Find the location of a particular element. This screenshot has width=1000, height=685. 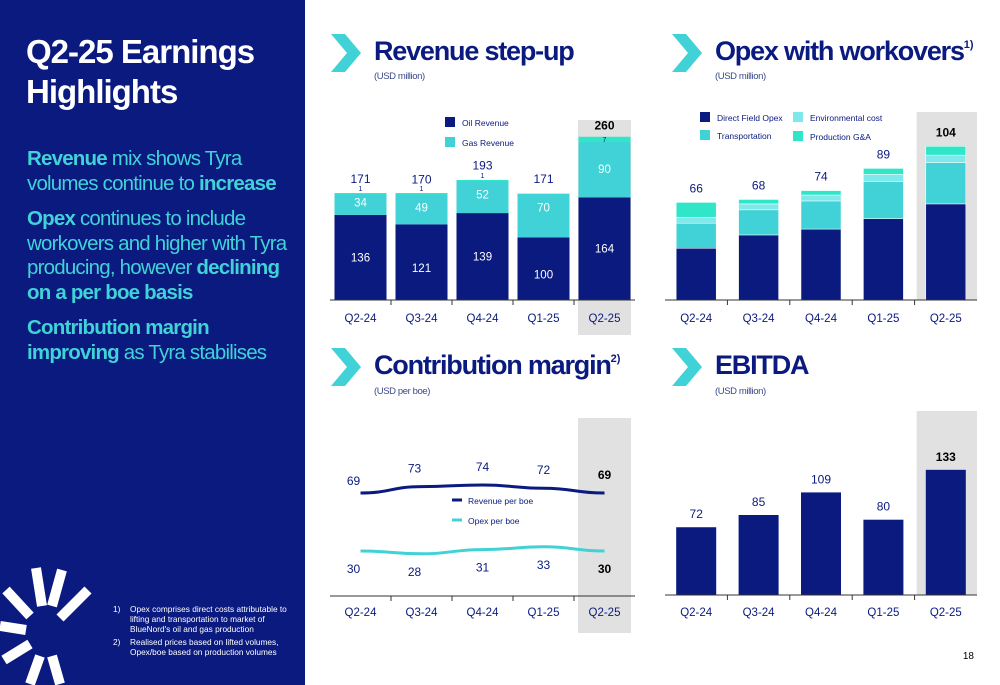

legend-label: Production G&A is located at coordinates (840, 137).